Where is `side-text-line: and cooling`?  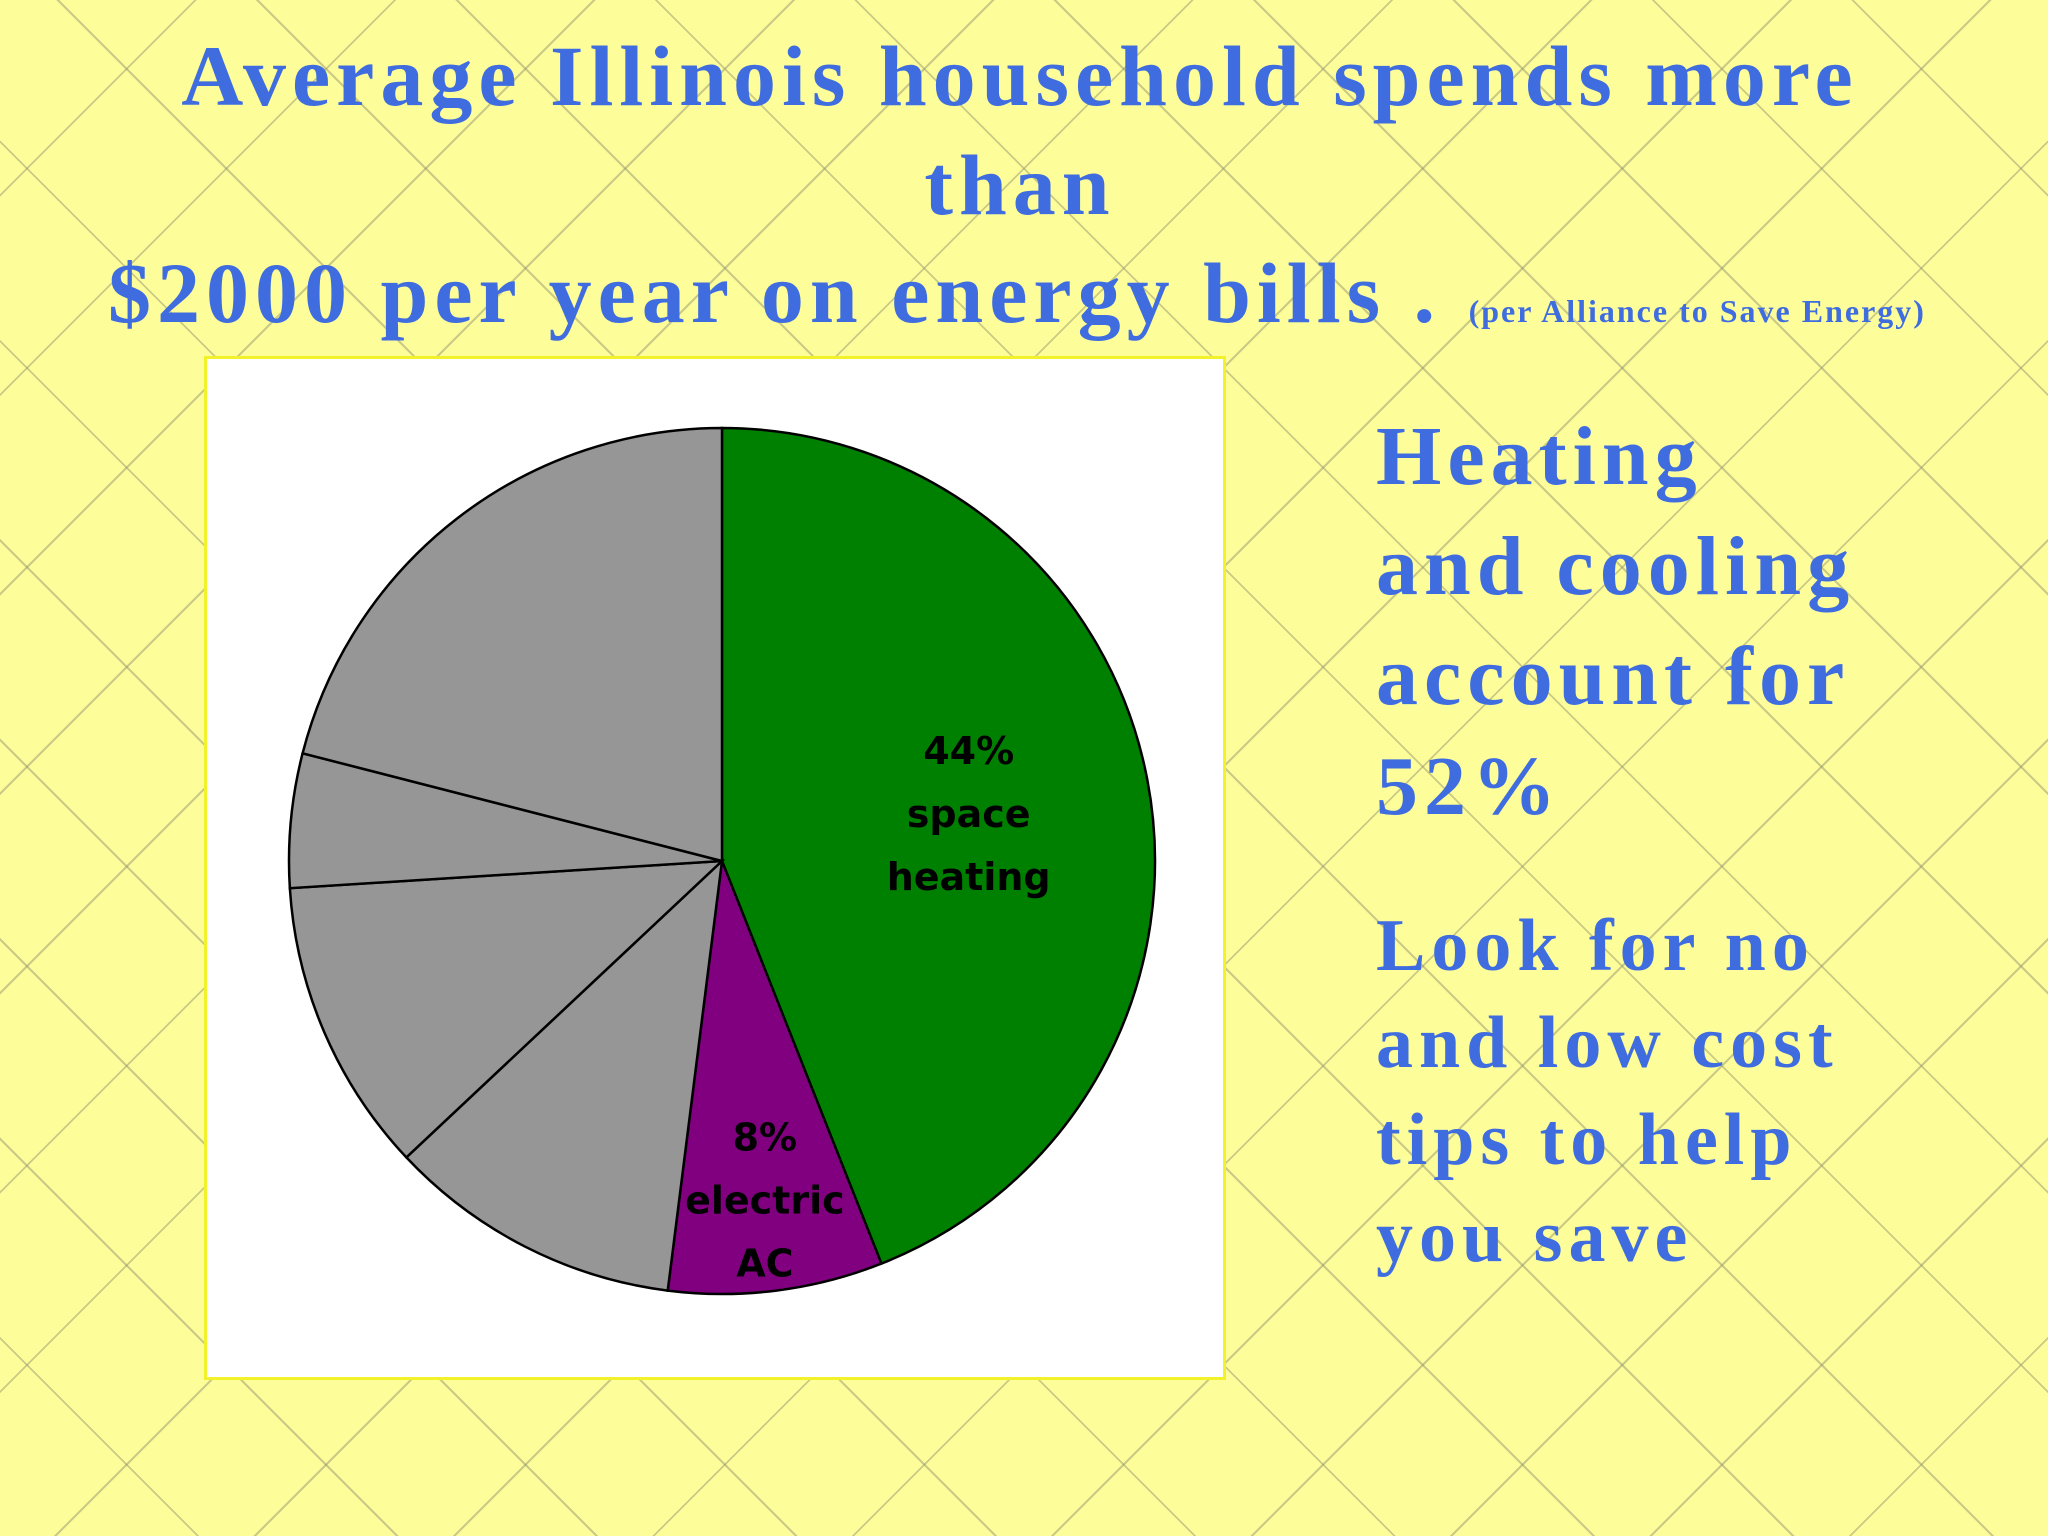
side-text-line: and cooling is located at coordinates (1616, 566).